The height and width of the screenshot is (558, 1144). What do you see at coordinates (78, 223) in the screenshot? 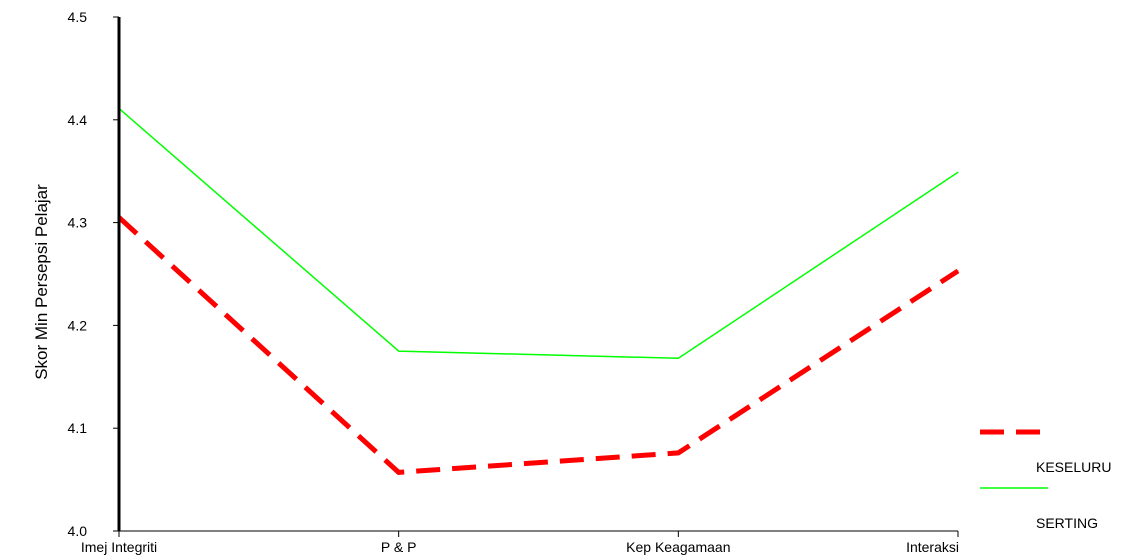
I see `y-tick-label: 4.3` at bounding box center [78, 223].